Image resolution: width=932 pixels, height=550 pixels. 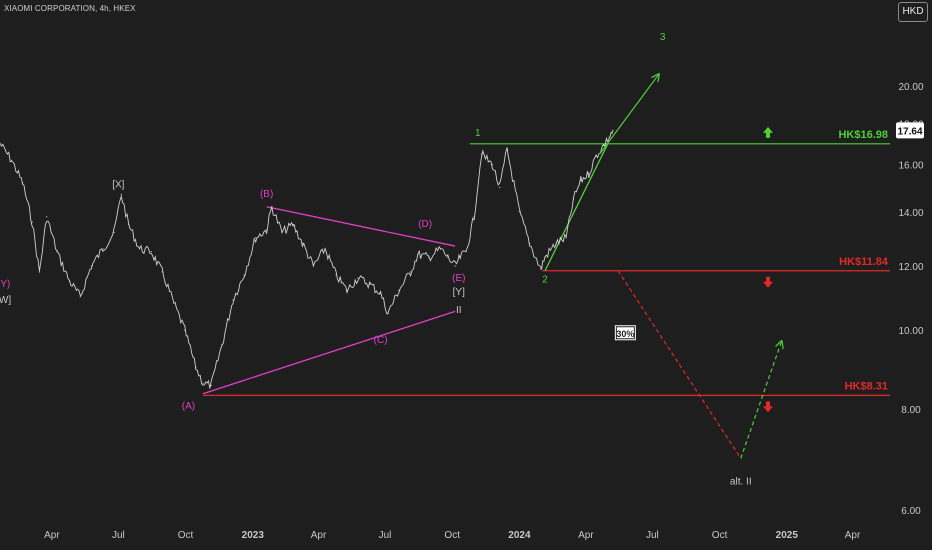 I want to click on up-arrow-icon, so click(x=768, y=132).